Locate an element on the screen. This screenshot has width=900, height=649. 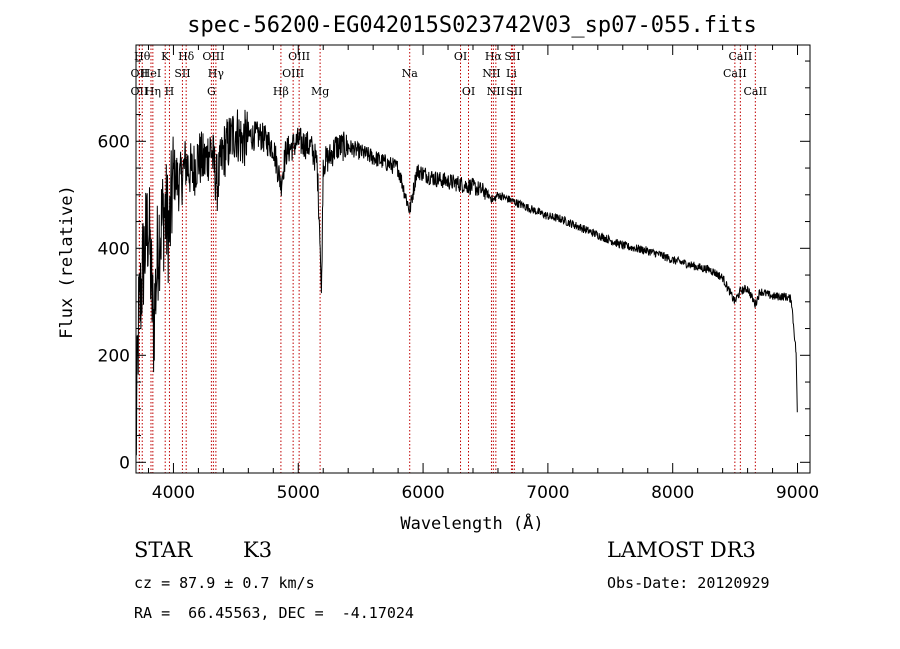
object-class: STAR is located at coordinates (163, 550).